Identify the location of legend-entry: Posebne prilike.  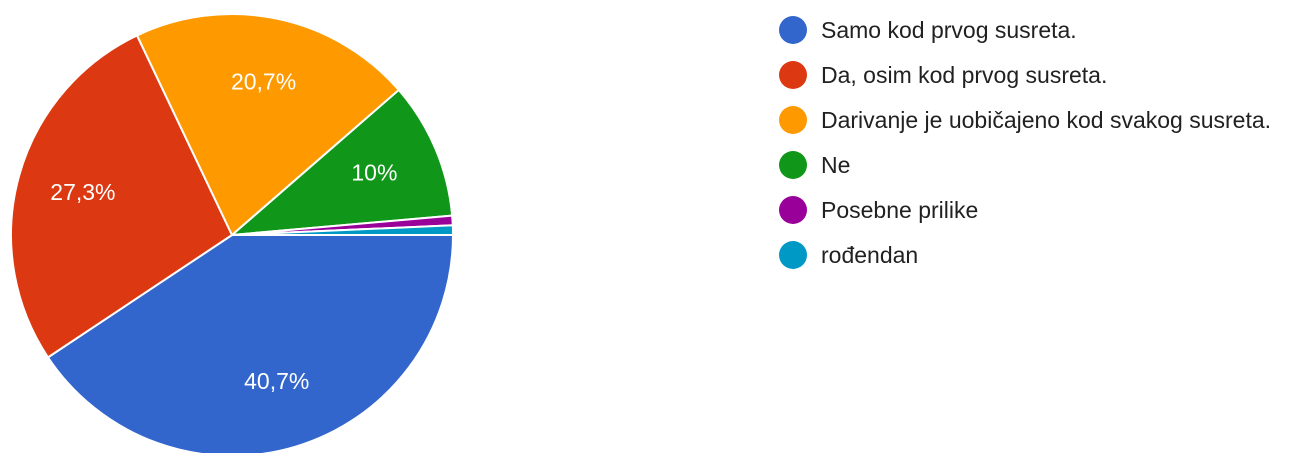
(1031, 210).